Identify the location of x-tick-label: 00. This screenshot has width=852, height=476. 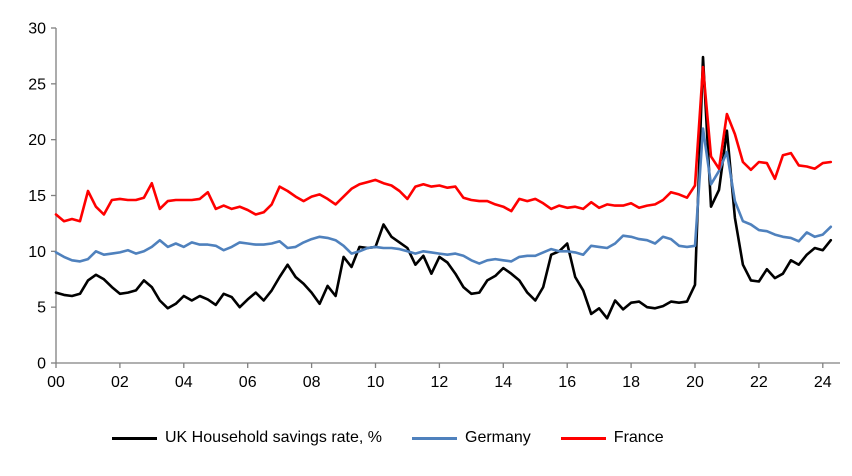
(56, 382).